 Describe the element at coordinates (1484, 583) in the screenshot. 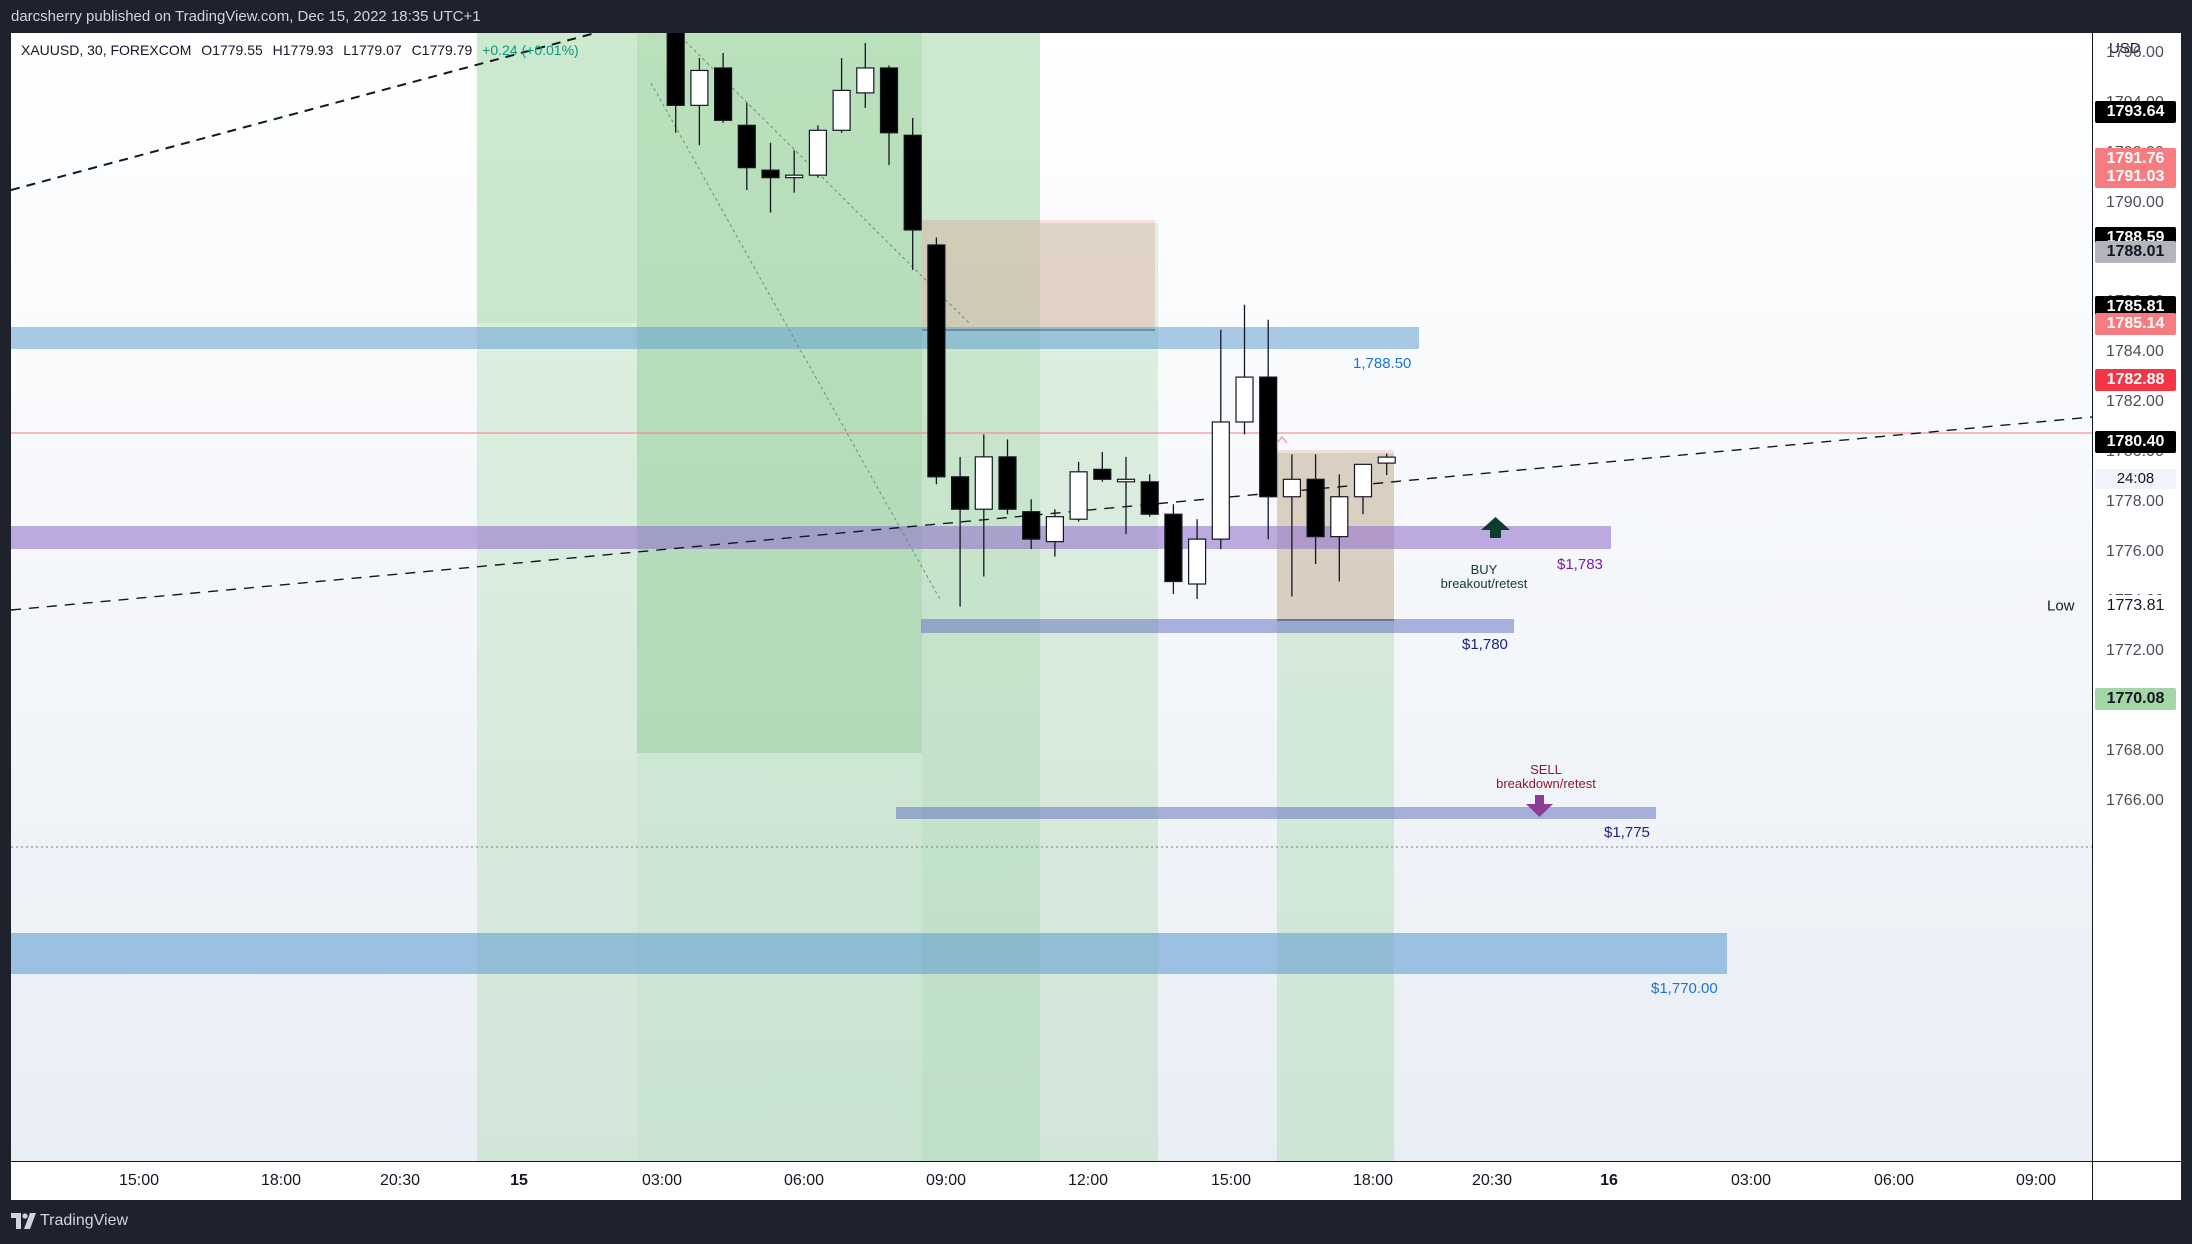

I see `buy-subtitle: breakout/retest` at that location.